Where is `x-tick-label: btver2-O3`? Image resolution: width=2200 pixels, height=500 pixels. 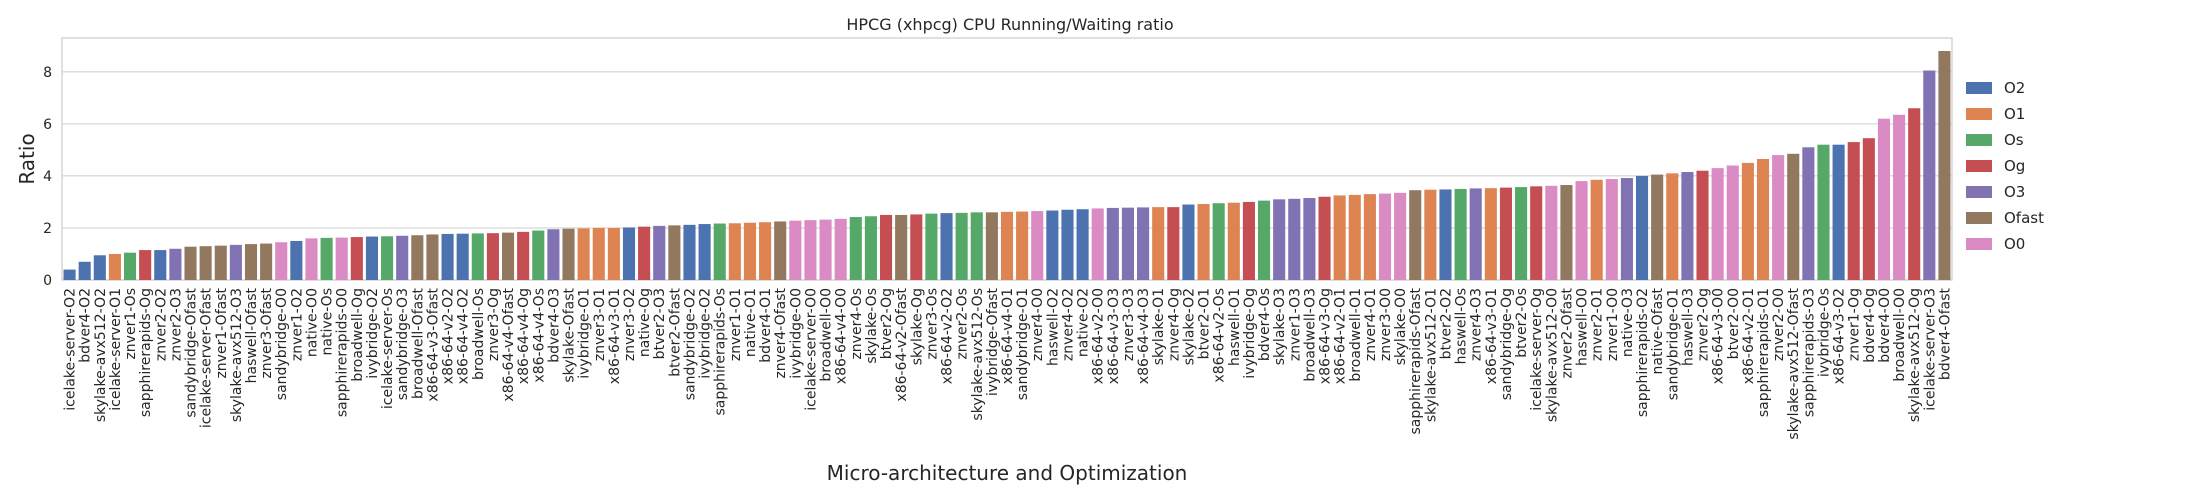 x-tick-label: btver2-O3 is located at coordinates (660, 323).